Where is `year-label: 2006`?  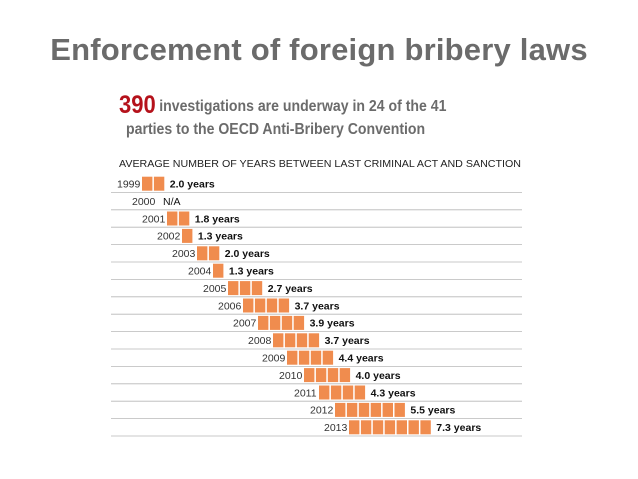
year-label: 2006 is located at coordinates (230, 306).